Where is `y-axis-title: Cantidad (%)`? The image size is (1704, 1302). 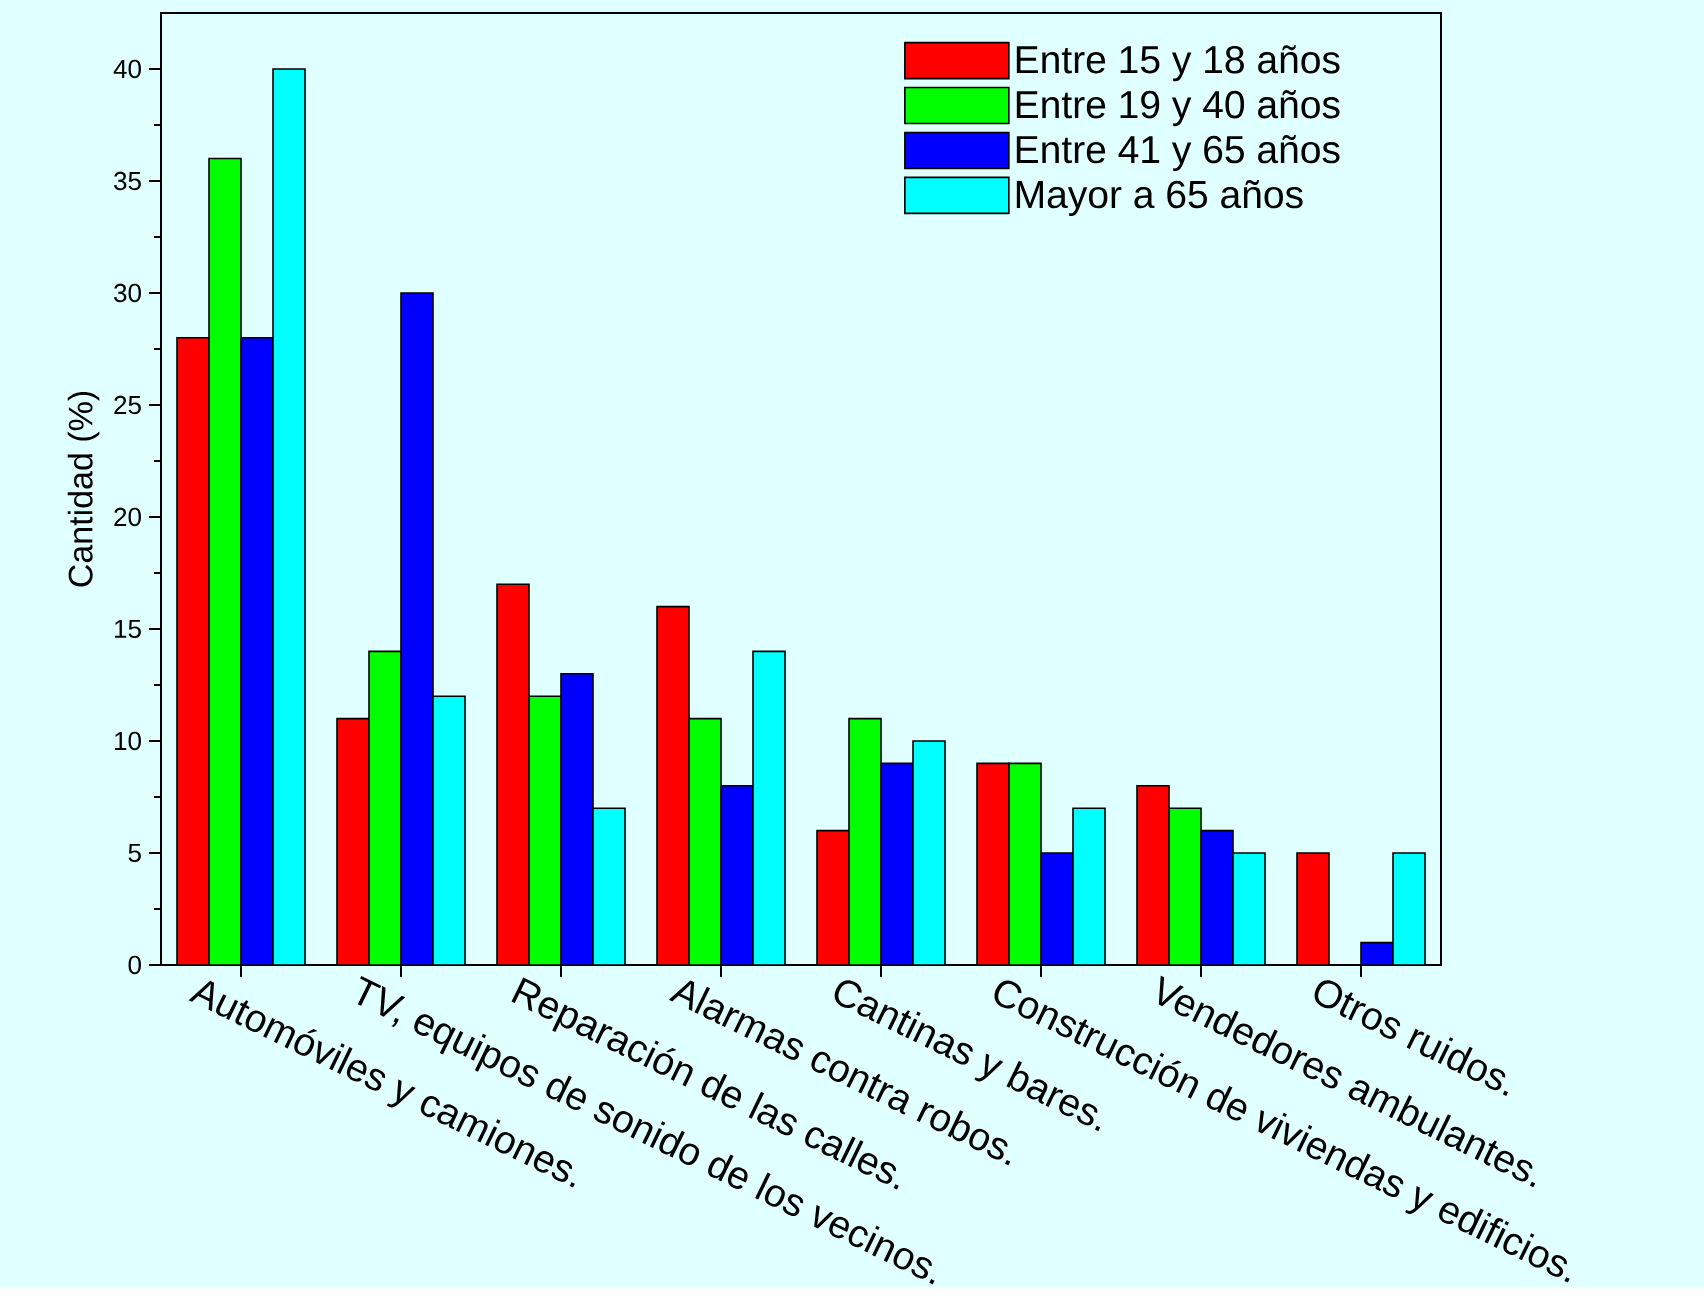 y-axis-title: Cantidad (%) is located at coordinates (83, 489).